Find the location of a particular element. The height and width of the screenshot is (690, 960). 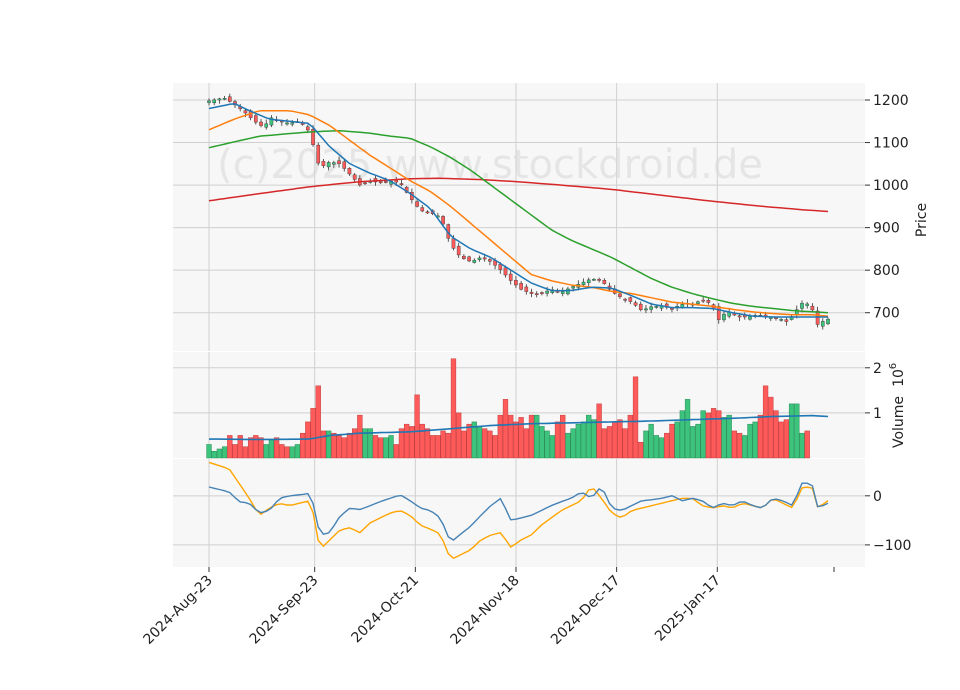

x-tick-label: 2024-Dec-17 is located at coordinates (585, 610).